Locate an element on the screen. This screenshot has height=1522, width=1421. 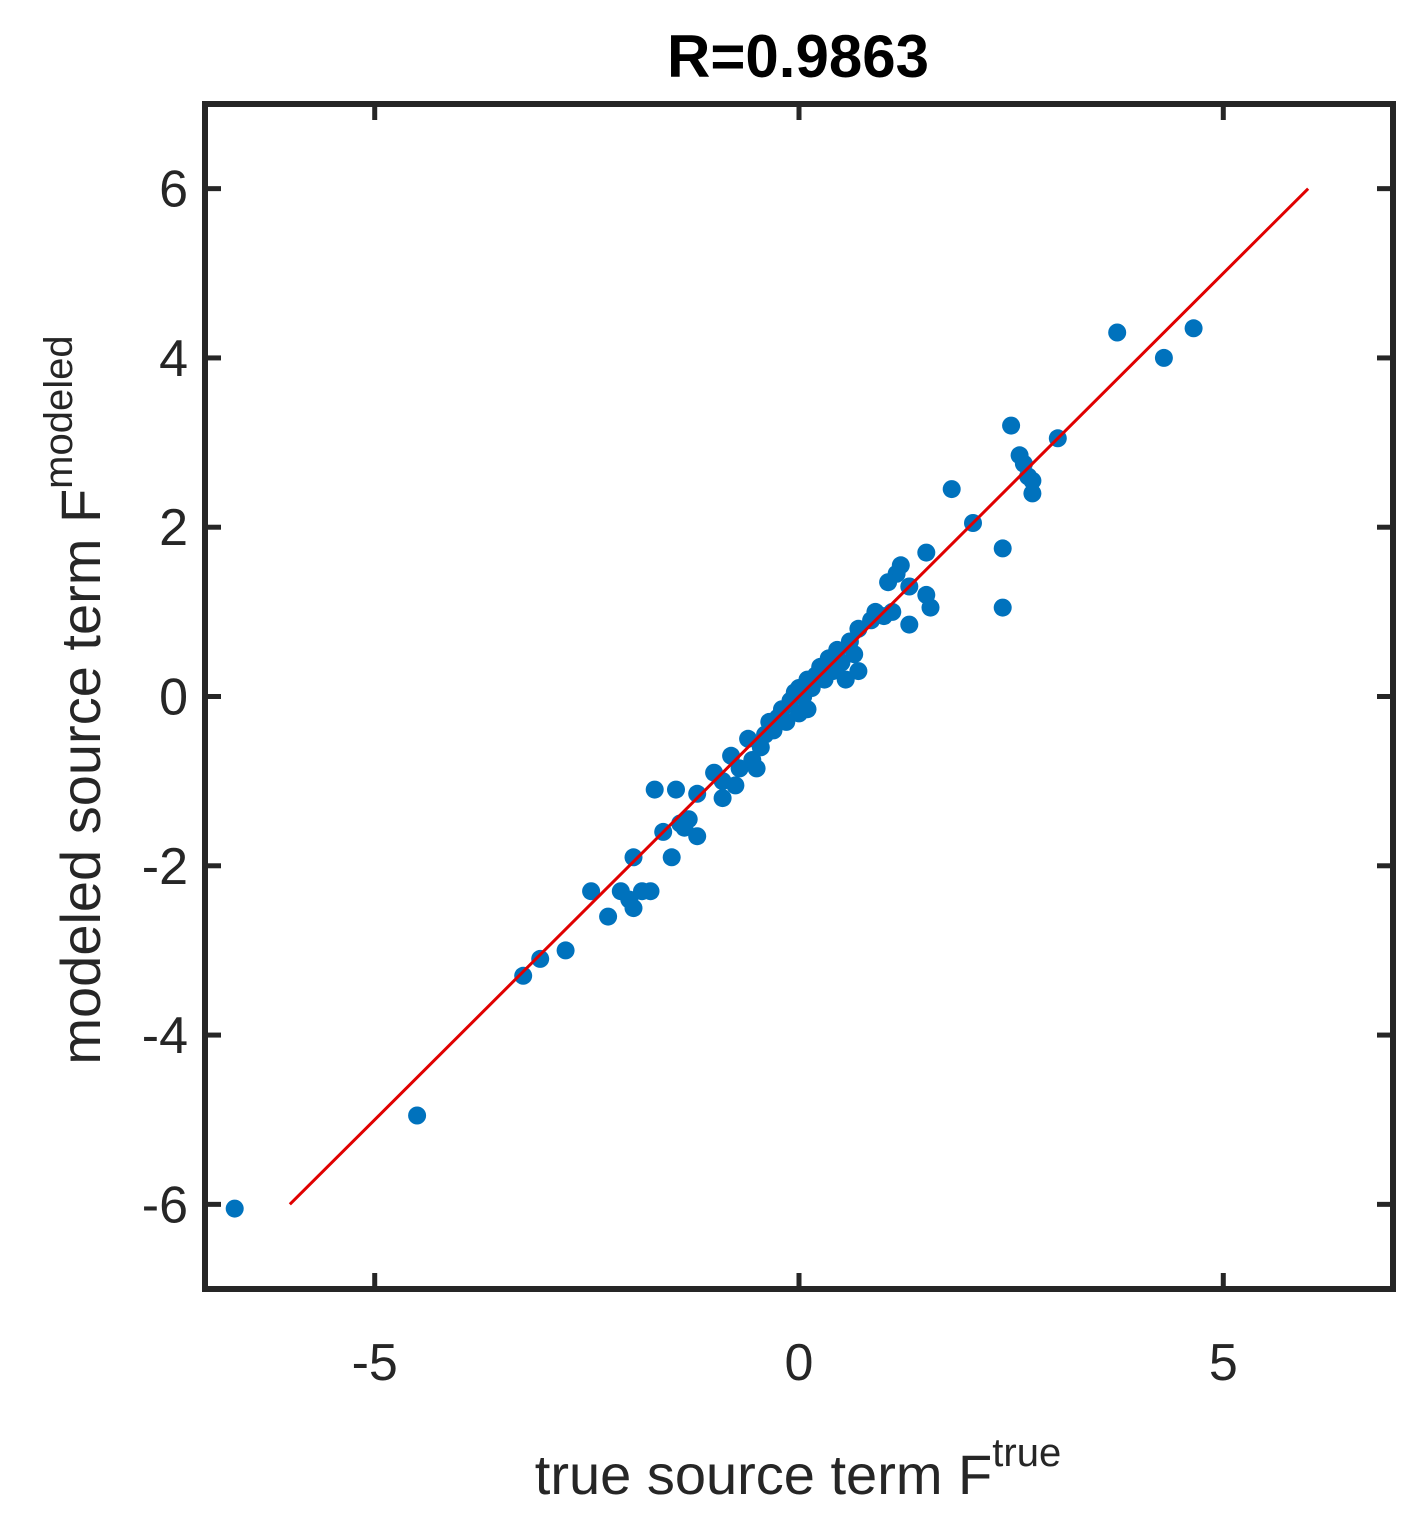
x-tick-labels: -5 0 5 is located at coordinates (795, 1363).